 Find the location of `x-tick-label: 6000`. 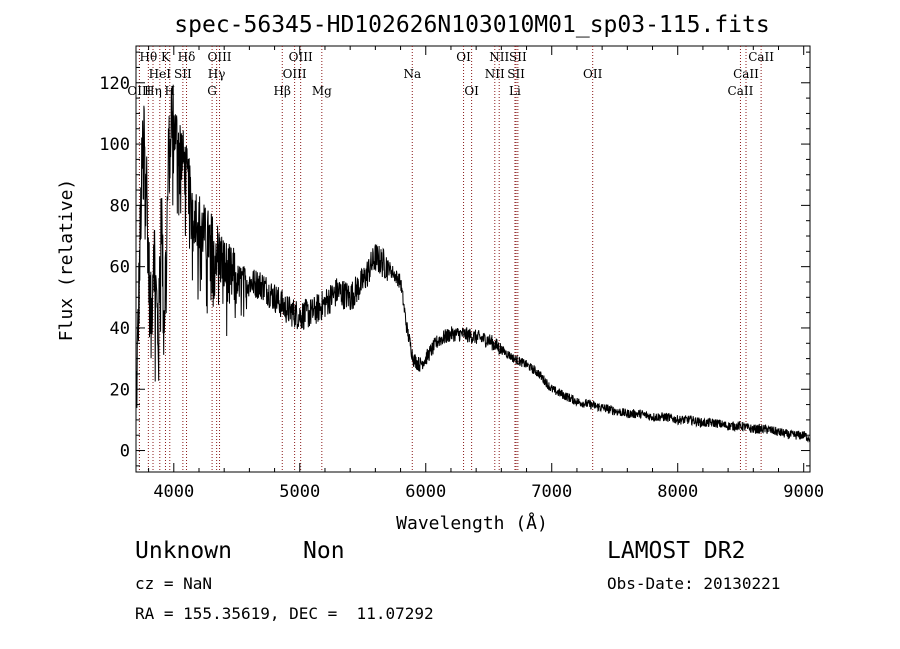

x-tick-label: 6000 is located at coordinates (425, 492).